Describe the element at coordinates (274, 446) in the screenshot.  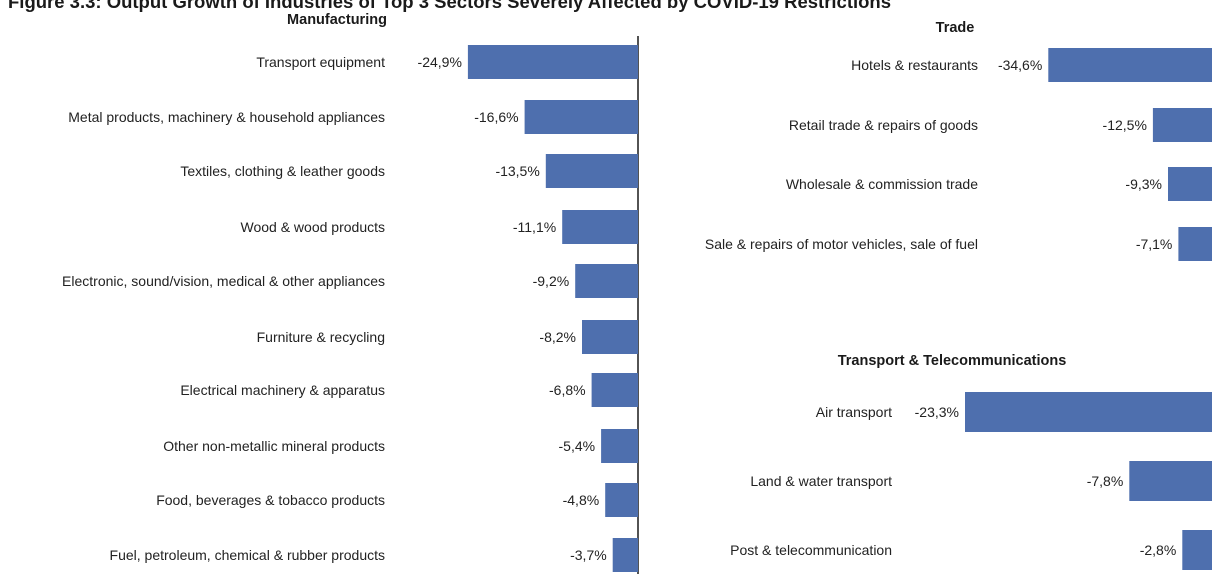
I see `category-label: Other non-metallic mineral products` at that location.